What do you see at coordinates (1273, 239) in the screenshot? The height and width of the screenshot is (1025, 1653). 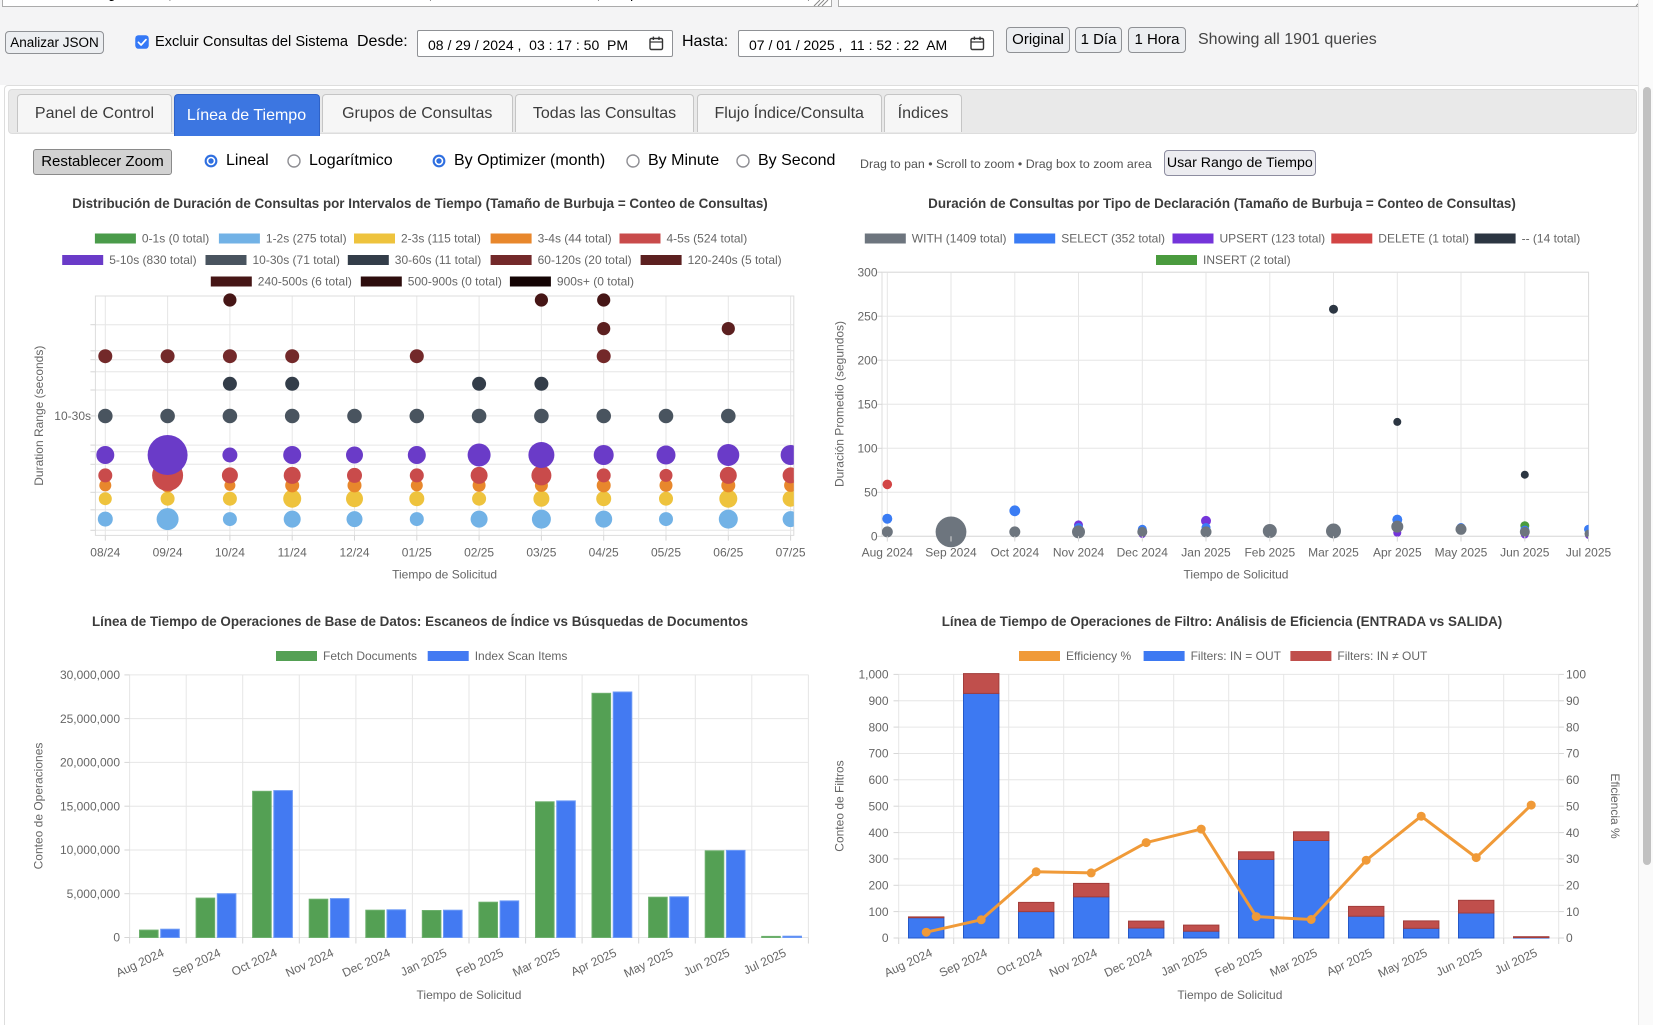 I see `svg-text: UPSERT (123 total)` at bounding box center [1273, 239].